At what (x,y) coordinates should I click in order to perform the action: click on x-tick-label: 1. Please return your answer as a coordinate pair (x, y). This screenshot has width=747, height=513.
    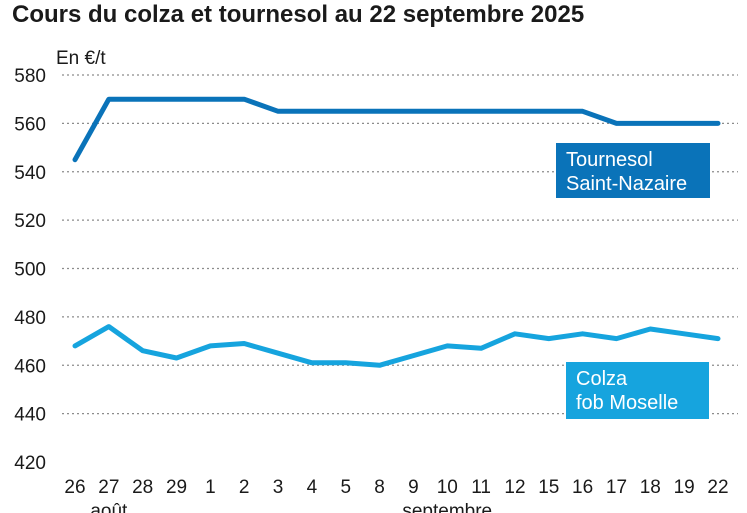
    Looking at the image, I should click on (210, 487).